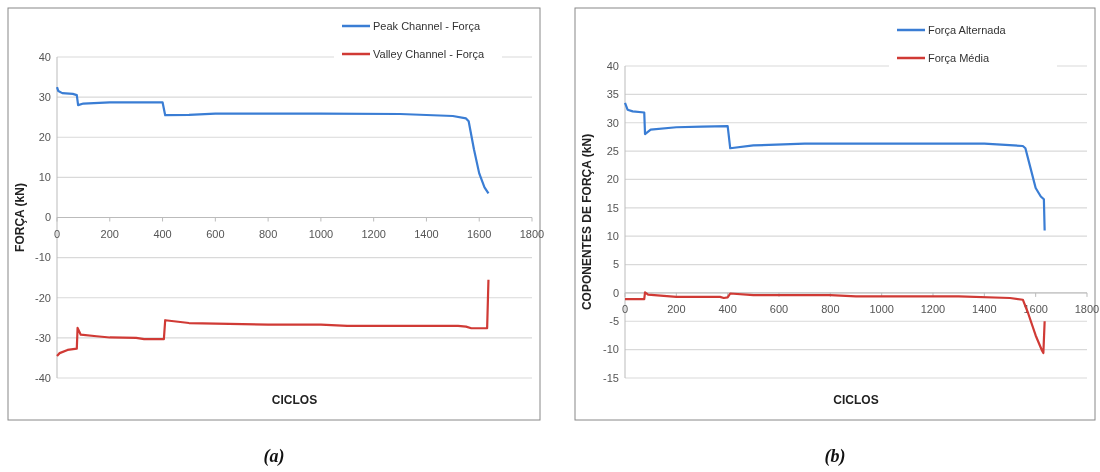 The height and width of the screenshot is (472, 1100). Describe the element at coordinates (43, 377) in the screenshot. I see `y-tick-label: -40` at that location.